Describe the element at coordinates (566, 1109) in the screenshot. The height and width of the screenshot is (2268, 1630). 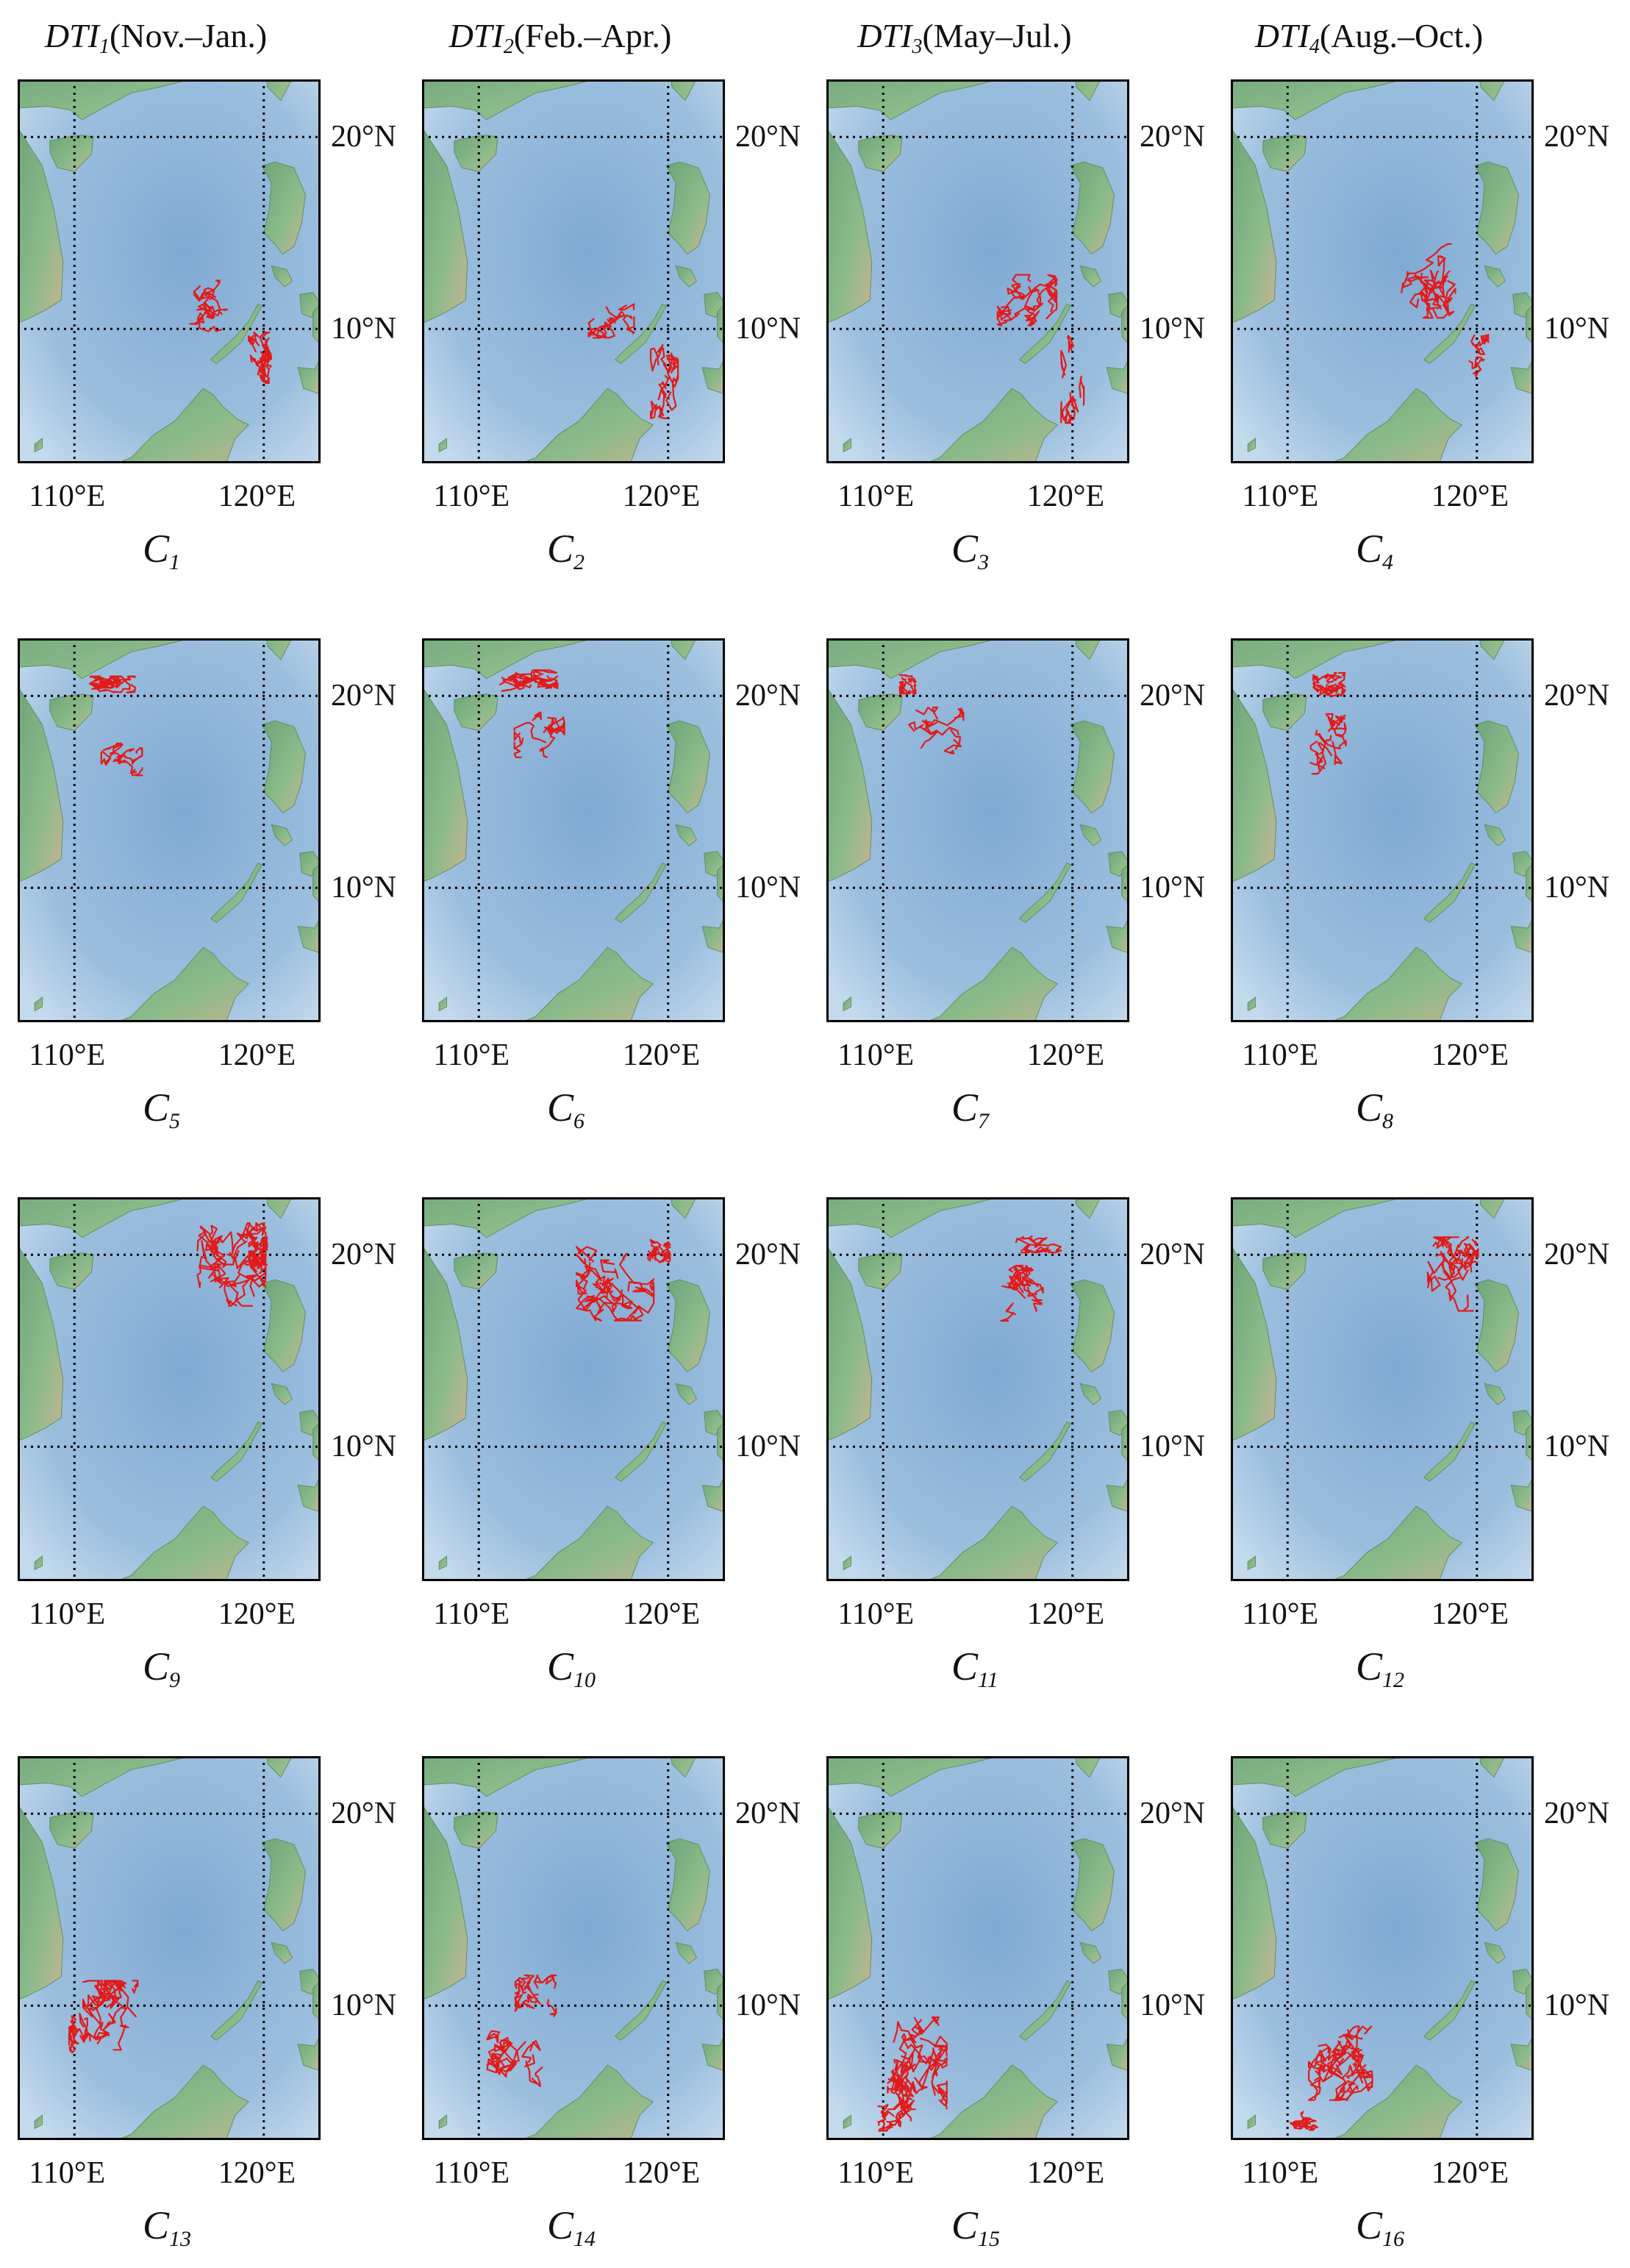
I see `cluster-label-c6: C6` at that location.